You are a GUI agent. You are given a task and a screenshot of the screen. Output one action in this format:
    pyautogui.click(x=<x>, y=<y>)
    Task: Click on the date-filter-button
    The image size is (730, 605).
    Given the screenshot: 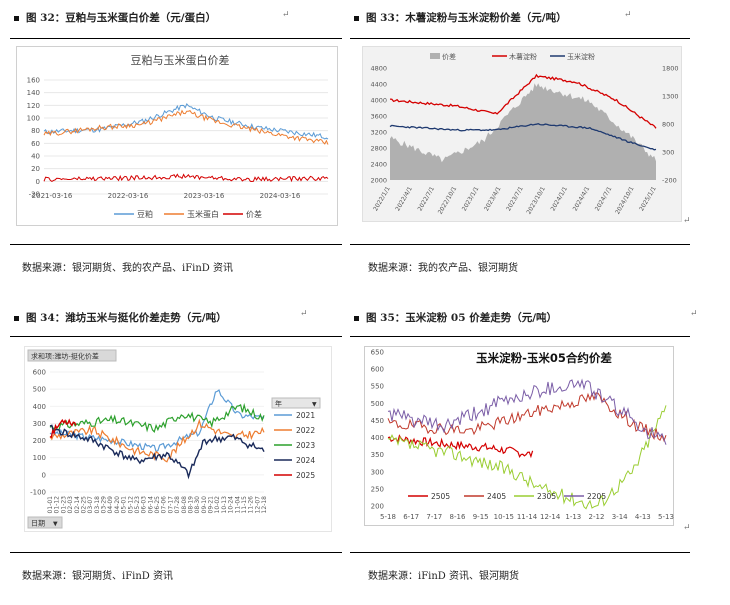 What is the action you would take?
    pyautogui.click(x=45, y=522)
    